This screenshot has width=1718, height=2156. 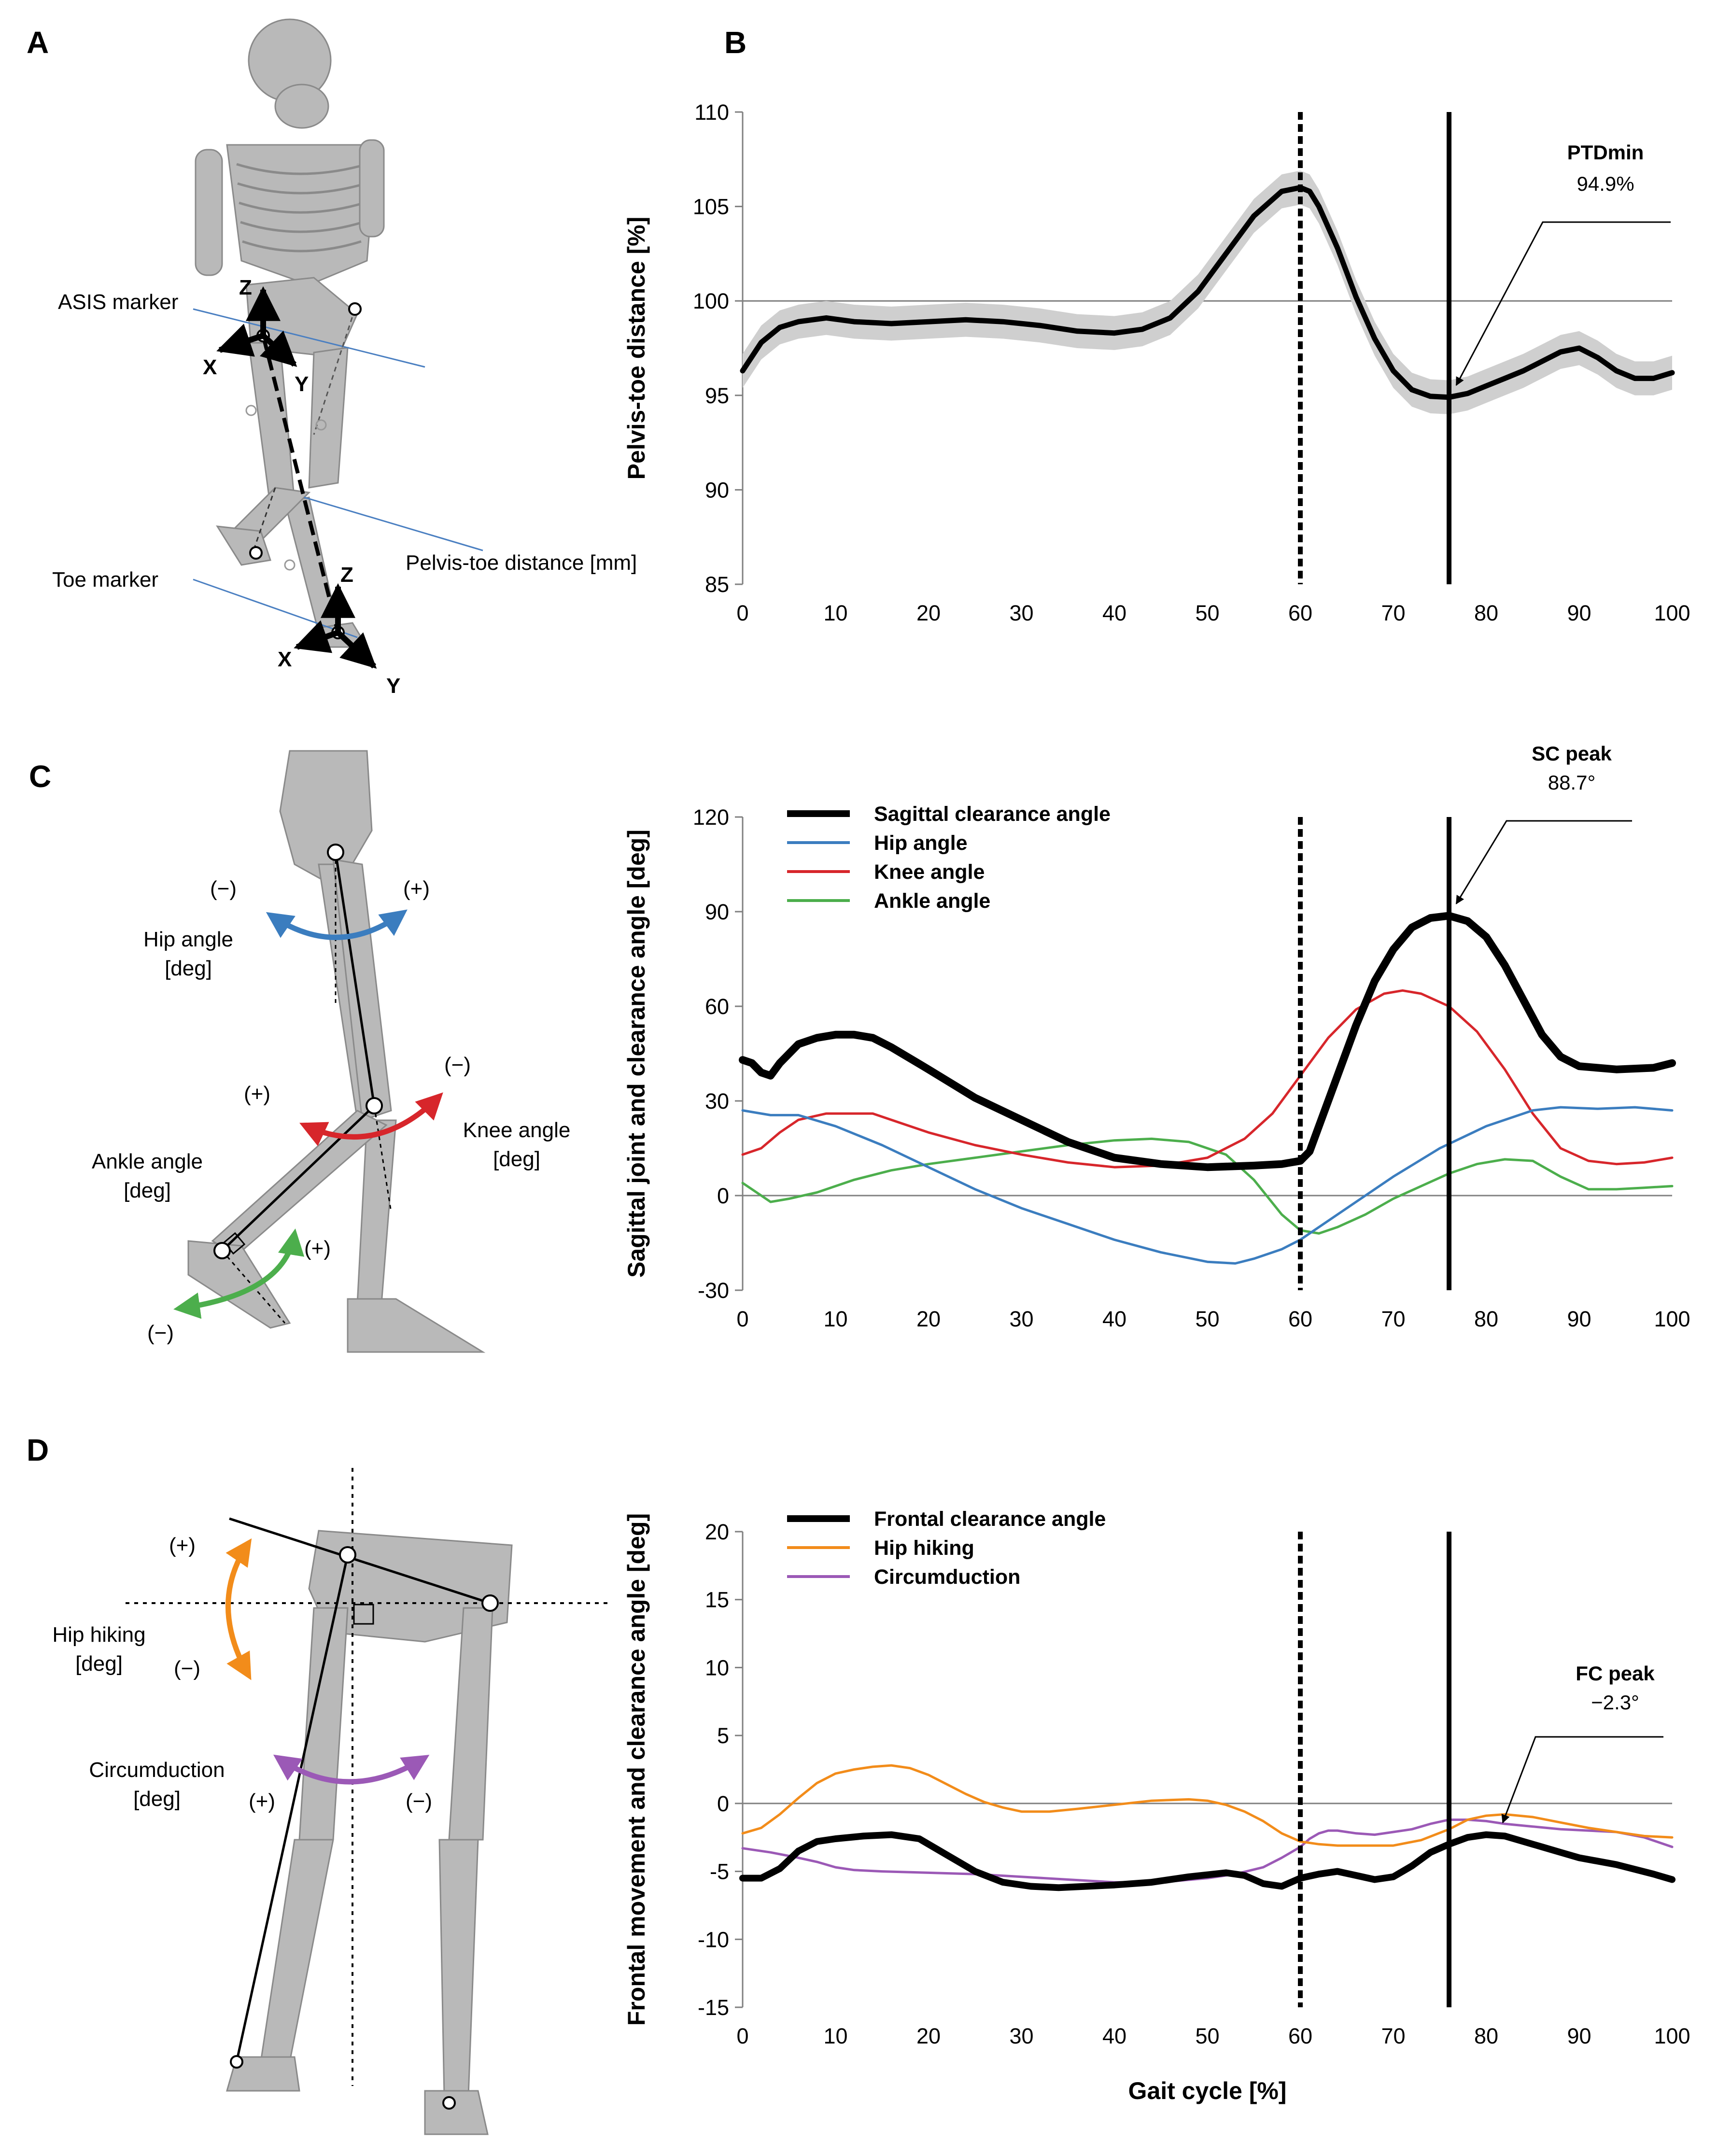 I want to click on legend-label: Frontal clearance angle, so click(x=990, y=1519).